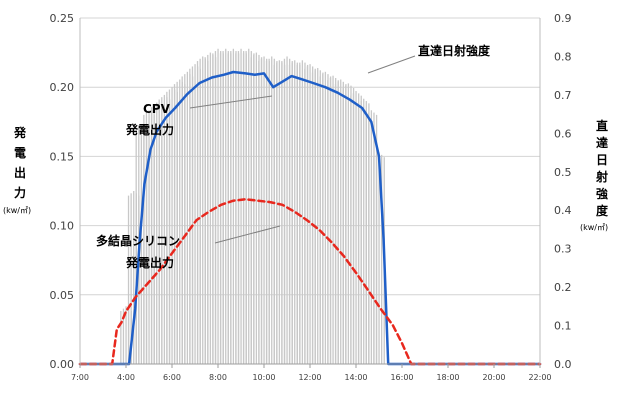 The width and height of the screenshot is (629, 410). I want to click on right-axis-unit: (kw/㎡), so click(594, 227).